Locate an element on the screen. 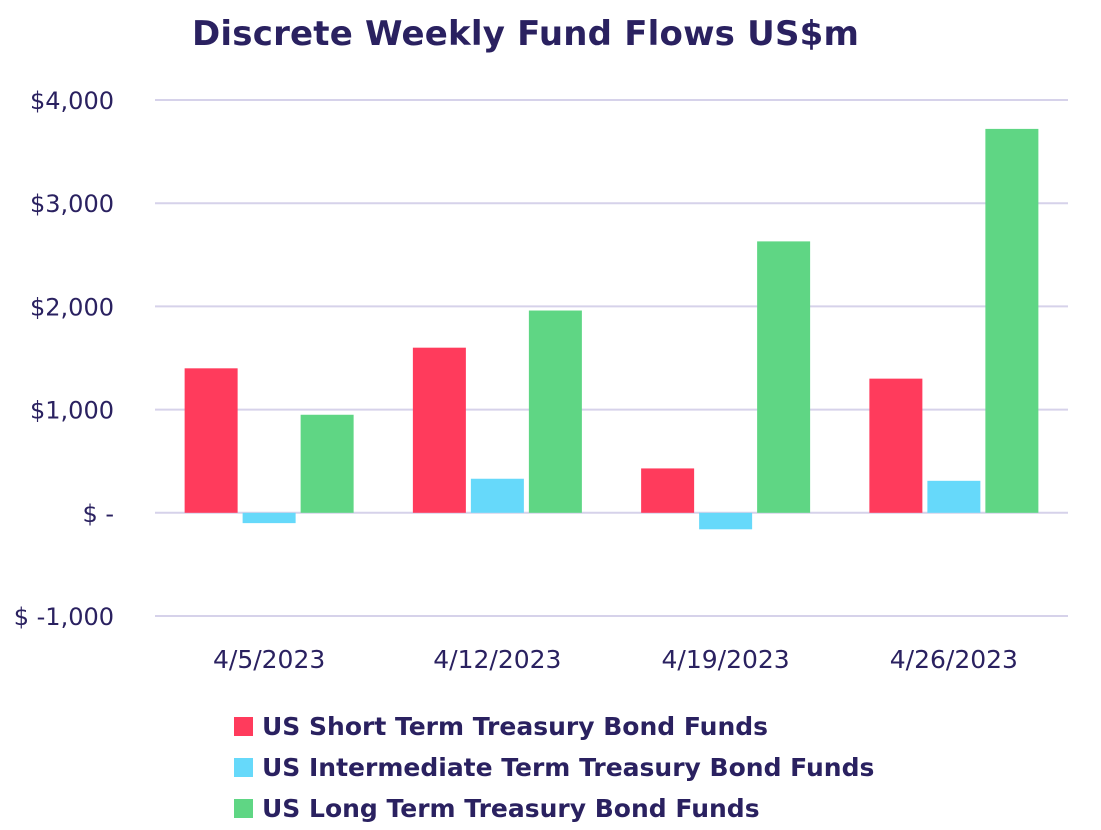 Image resolution: width=1101 pixels, height=830 pixels. legend-swatch-short-term is located at coordinates (243, 726).